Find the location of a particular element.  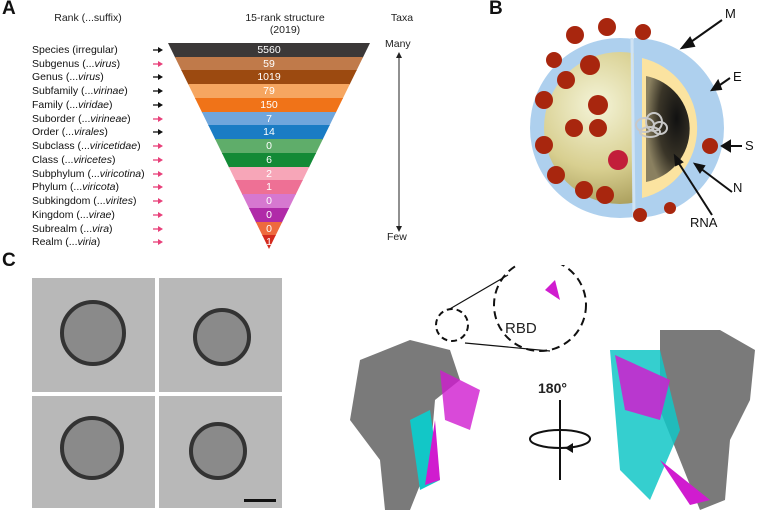

rank-label: Subphylum (...viricotina) is located at coordinates (88, 173).